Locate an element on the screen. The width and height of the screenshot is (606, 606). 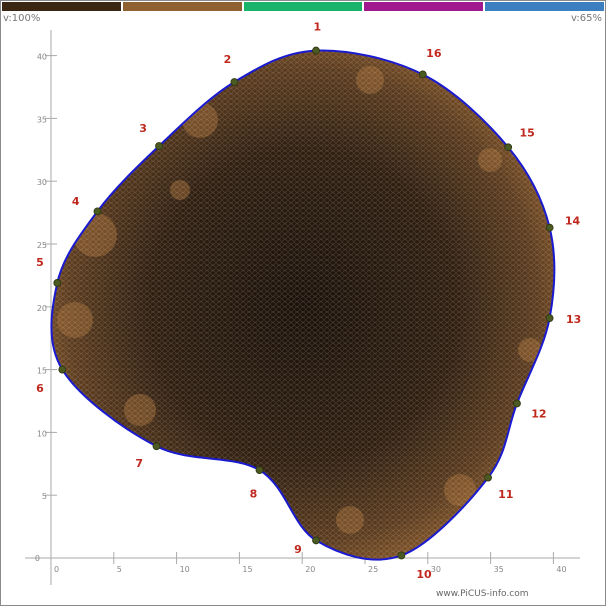
sensor-label: 10 is located at coordinates (424, 574).